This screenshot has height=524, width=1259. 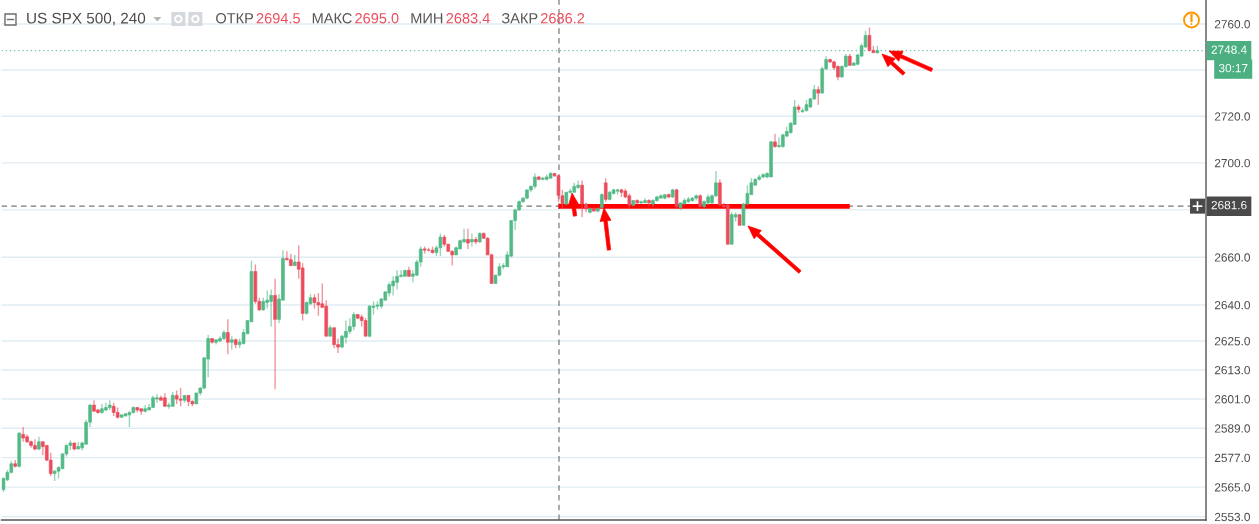 What do you see at coordinates (1232, 487) in the screenshot?
I see `y-tick-label: 2565.0` at bounding box center [1232, 487].